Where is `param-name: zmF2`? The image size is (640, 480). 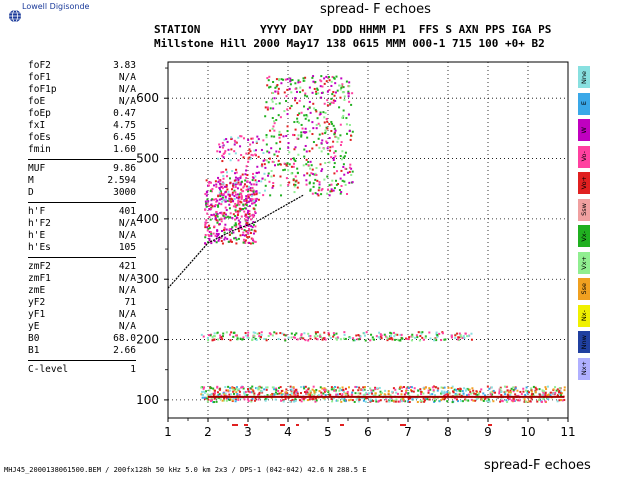
param-name: zmF2 is located at coordinates (39, 266).